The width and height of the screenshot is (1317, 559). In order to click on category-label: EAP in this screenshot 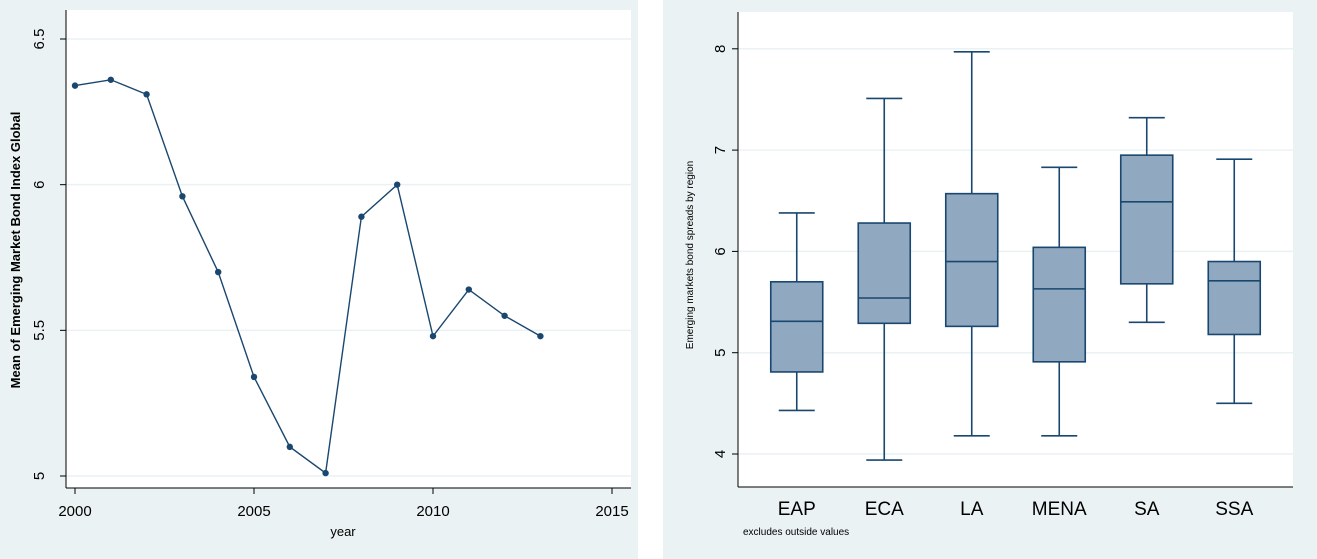, I will do `click(797, 509)`.